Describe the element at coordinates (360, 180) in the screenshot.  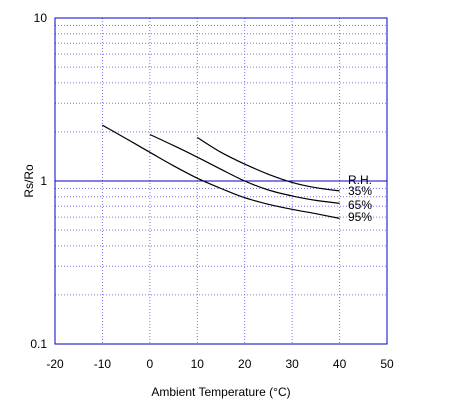
I see `legend-title: R.H.` at that location.